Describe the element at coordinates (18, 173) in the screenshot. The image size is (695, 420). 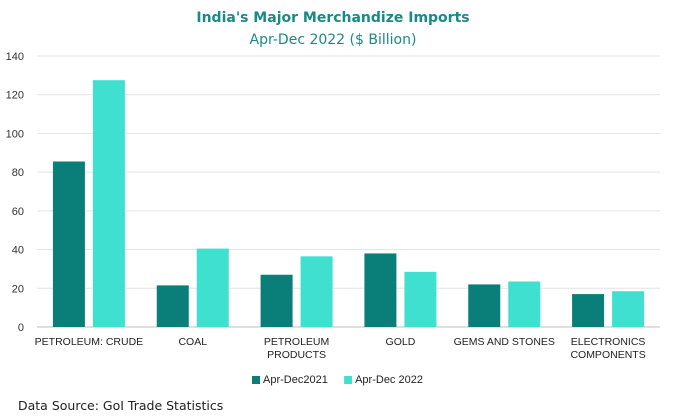
I see `y-tick-label: 80` at that location.